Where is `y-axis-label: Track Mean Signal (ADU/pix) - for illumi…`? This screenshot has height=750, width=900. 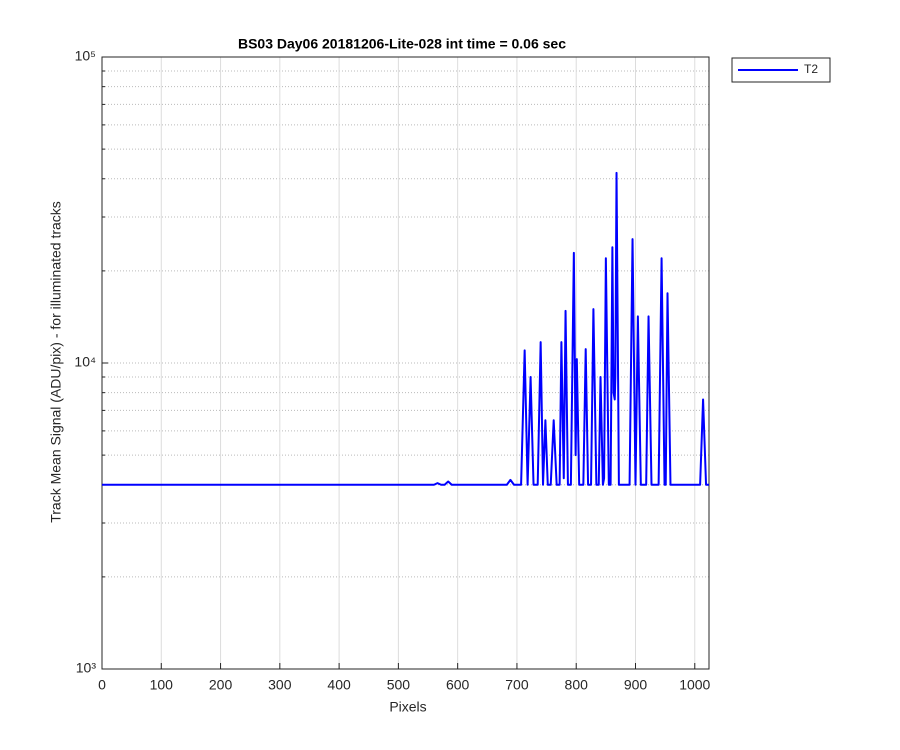 y-axis-label: Track Mean Signal (ADU/pix) - for illumi… is located at coordinates (56, 362).